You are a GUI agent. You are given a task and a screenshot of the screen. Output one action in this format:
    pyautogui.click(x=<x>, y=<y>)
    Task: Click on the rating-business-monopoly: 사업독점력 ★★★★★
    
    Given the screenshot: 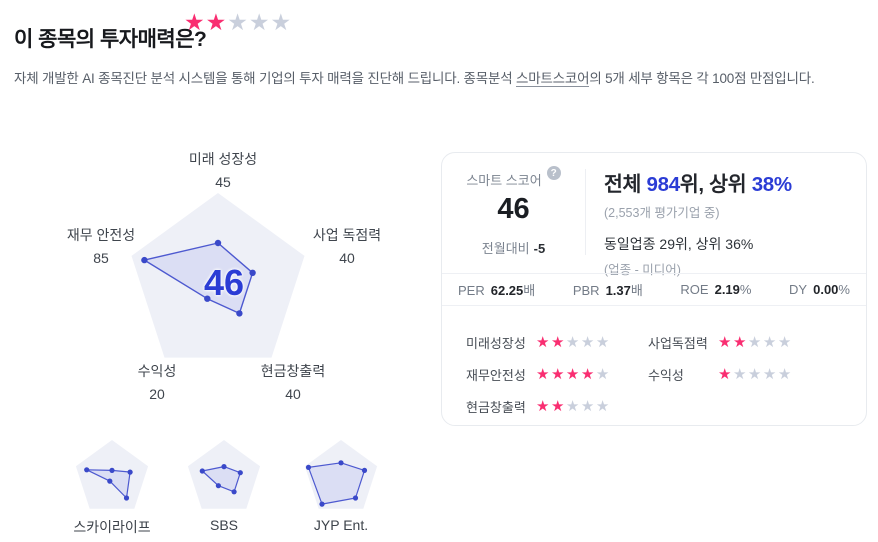 What is the action you would take?
    pyautogui.click(x=720, y=342)
    